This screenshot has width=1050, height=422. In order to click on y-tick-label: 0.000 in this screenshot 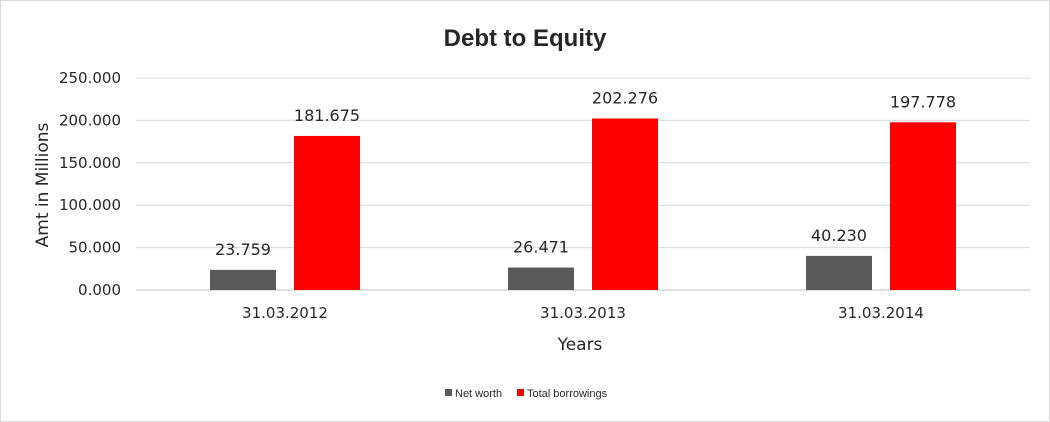, I will do `click(99, 290)`.